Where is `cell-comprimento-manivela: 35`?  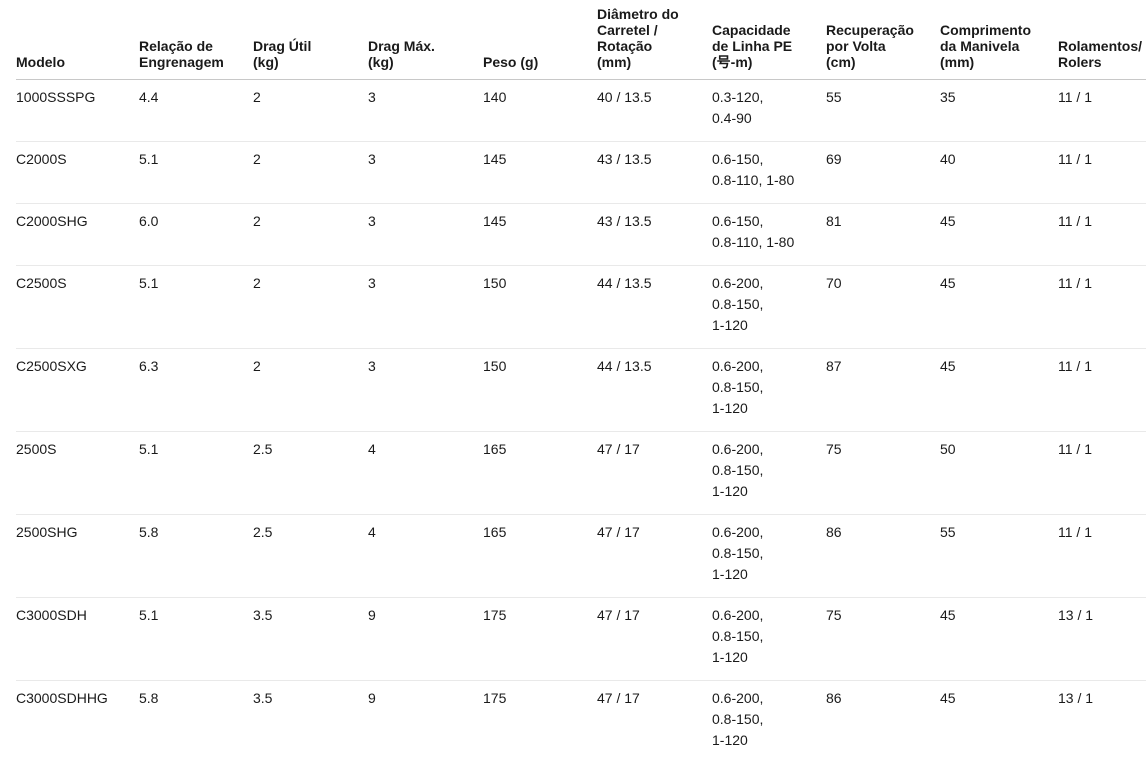
cell-comprimento-manivela: 35 is located at coordinates (999, 111).